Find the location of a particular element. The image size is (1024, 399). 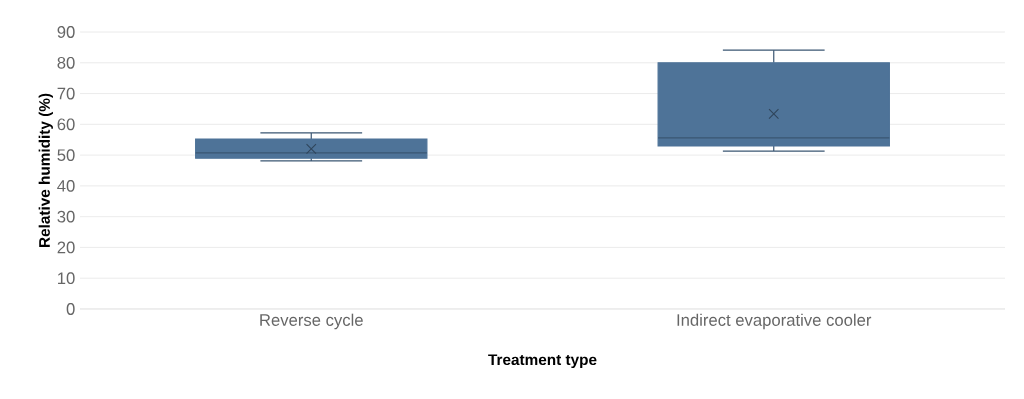

x-axis-title: Treatment type is located at coordinates (542, 361).